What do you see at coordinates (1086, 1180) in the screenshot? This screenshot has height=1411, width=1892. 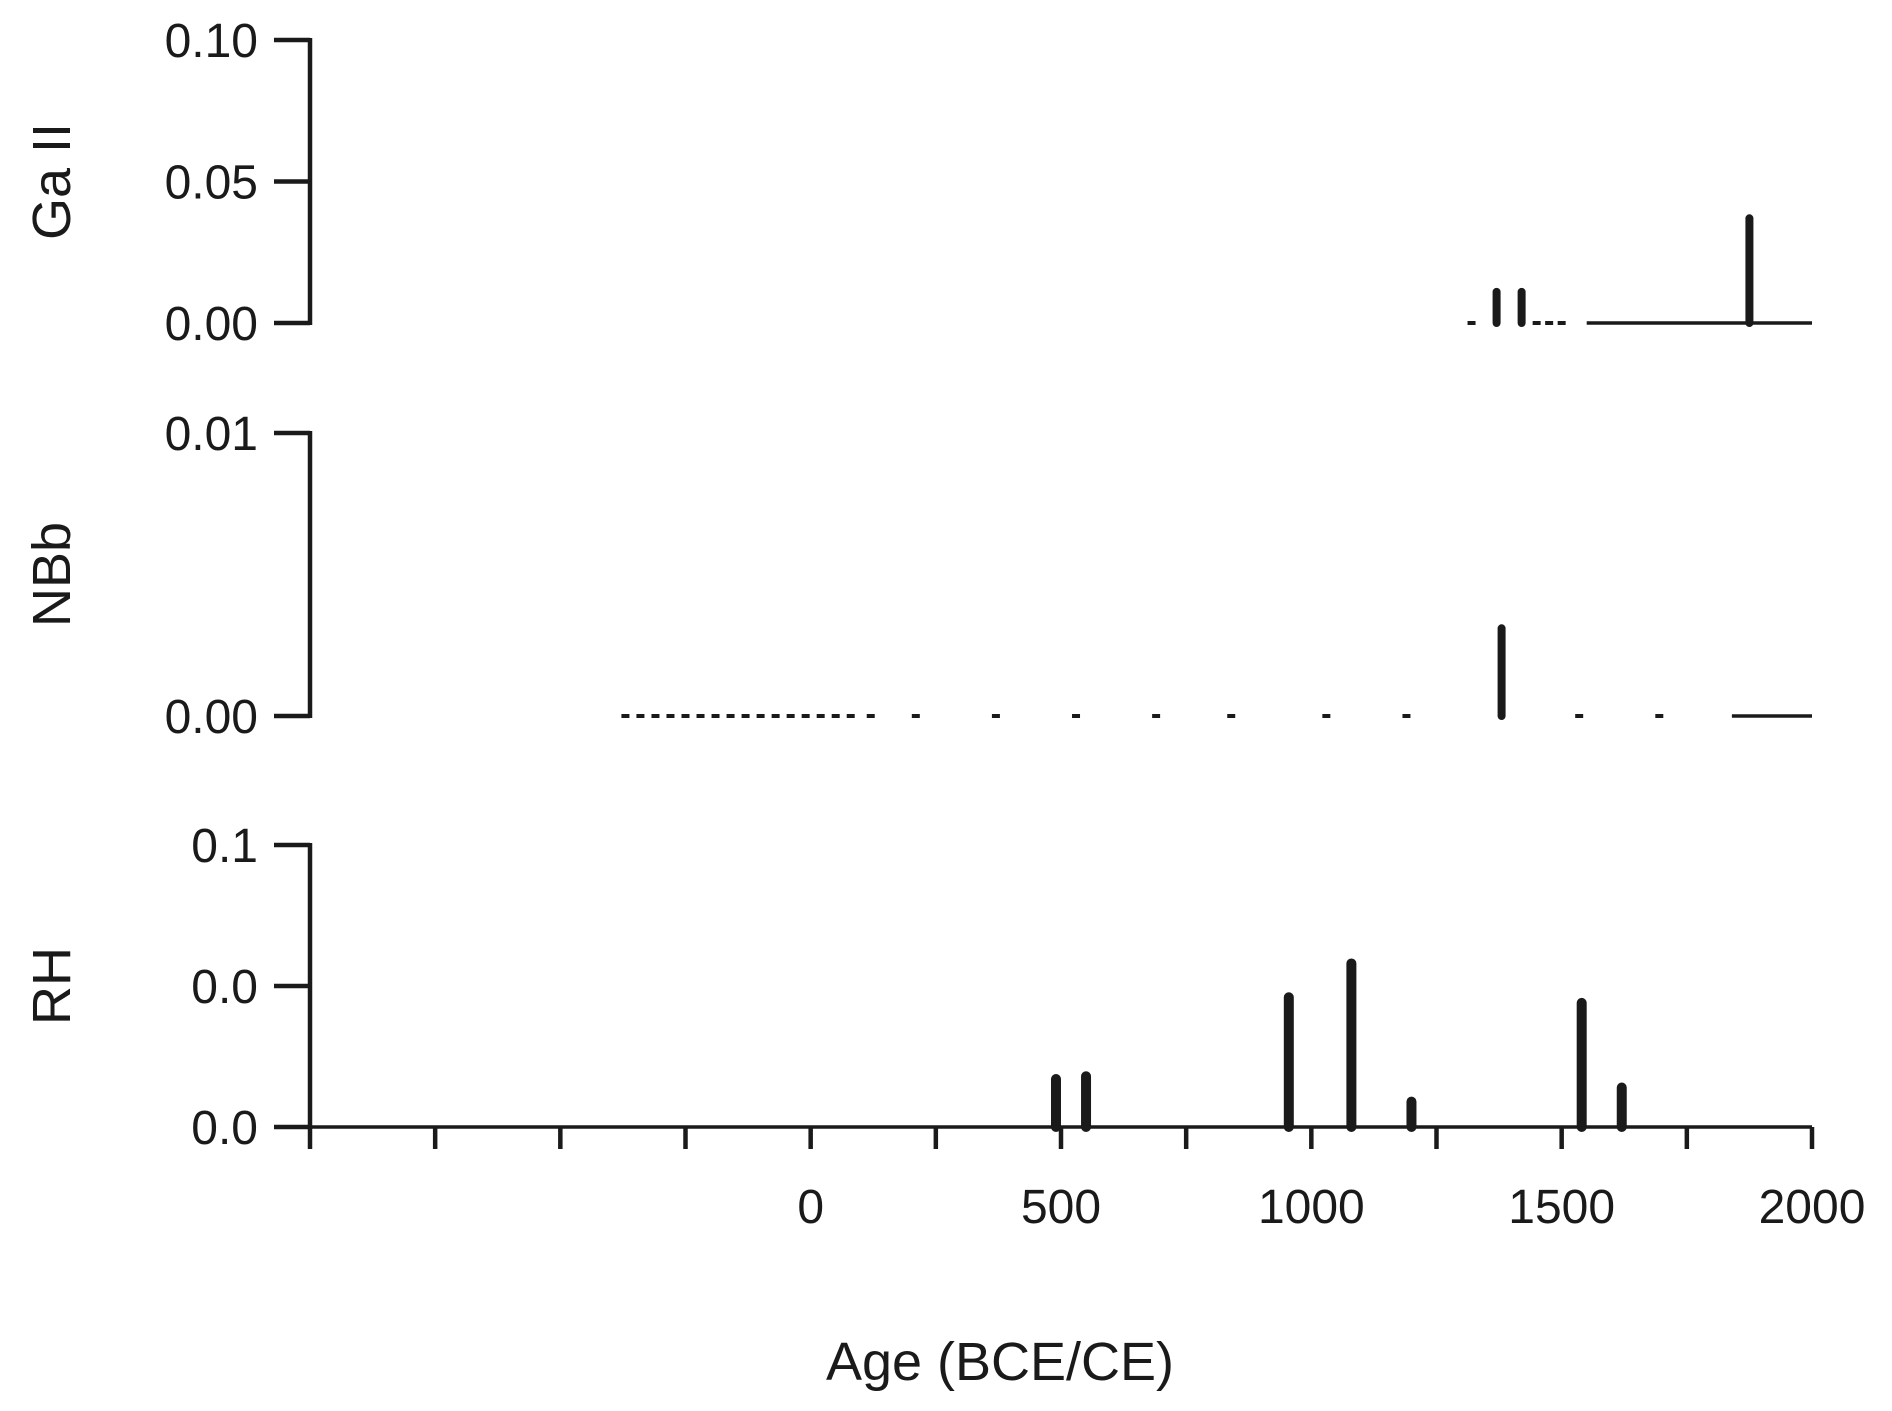 I see `x-axis: 0 500 1000 1500 2000` at bounding box center [1086, 1180].